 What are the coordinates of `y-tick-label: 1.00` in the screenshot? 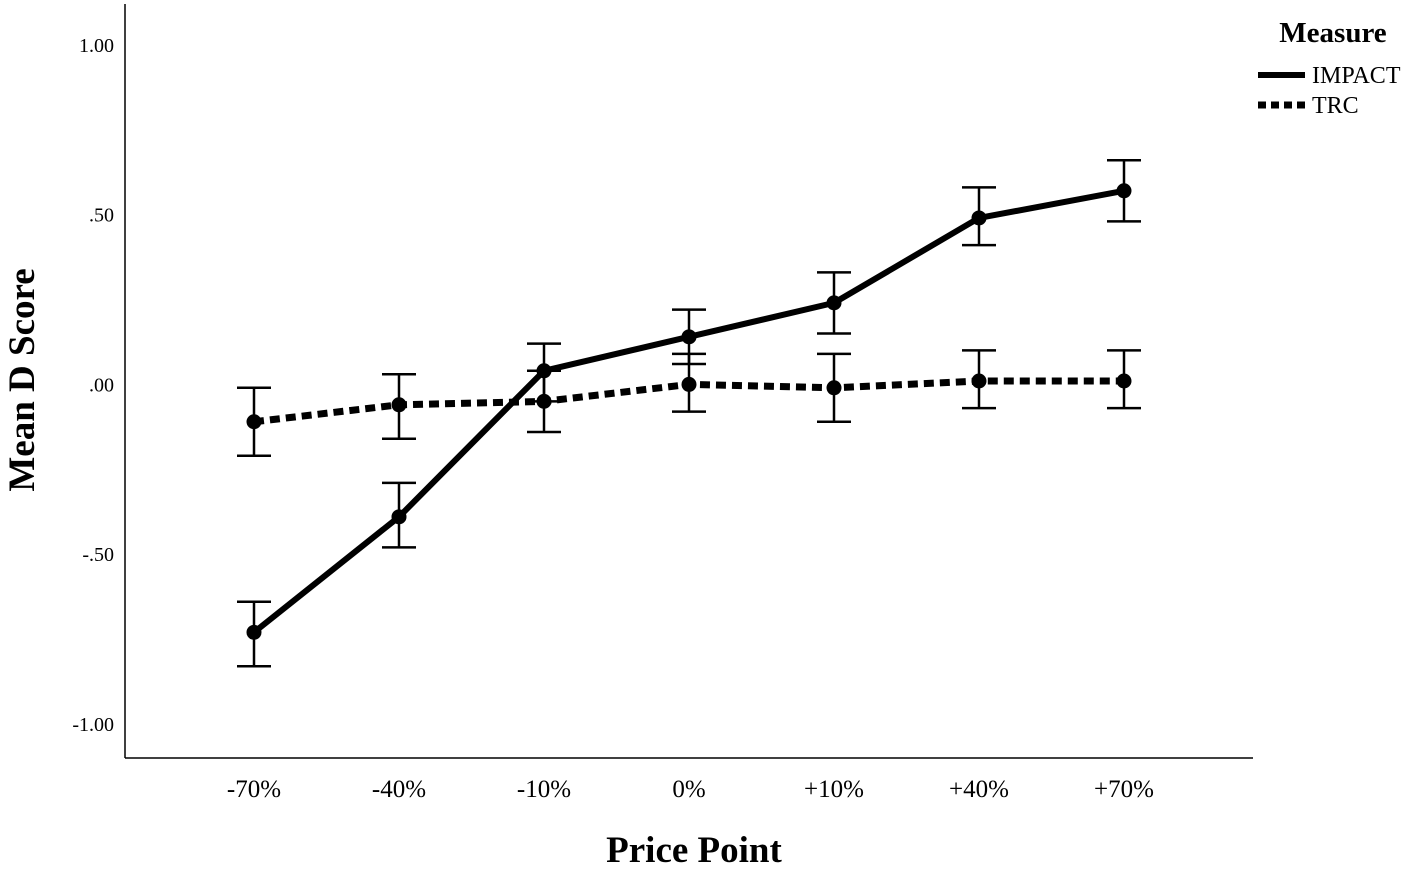 It's located at (96, 46).